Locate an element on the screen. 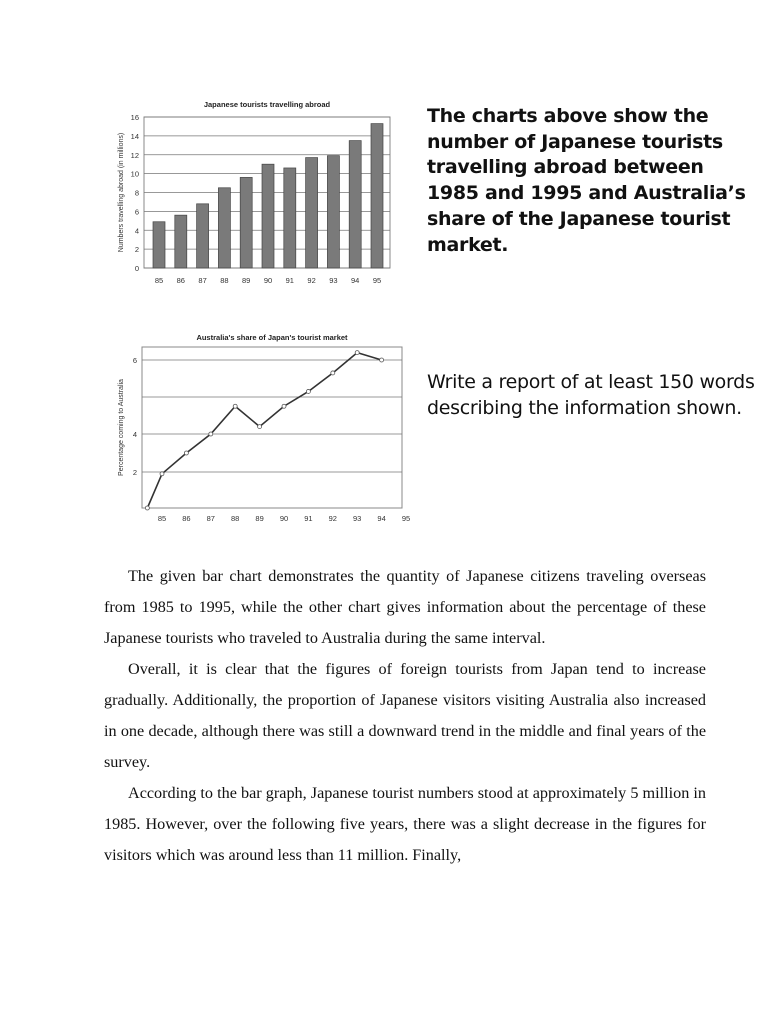  y-tick-label: 10 is located at coordinates (135, 174).